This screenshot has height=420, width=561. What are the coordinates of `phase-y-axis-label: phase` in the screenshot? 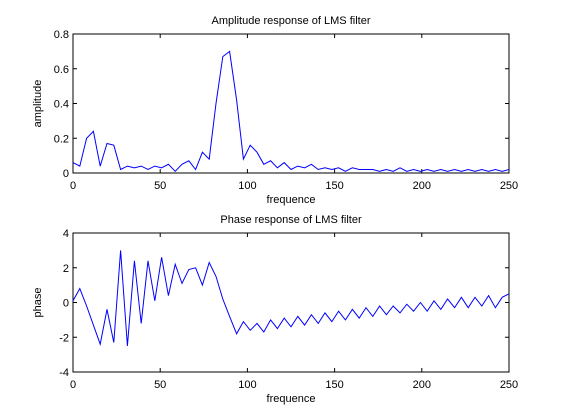 It's located at (38, 303).